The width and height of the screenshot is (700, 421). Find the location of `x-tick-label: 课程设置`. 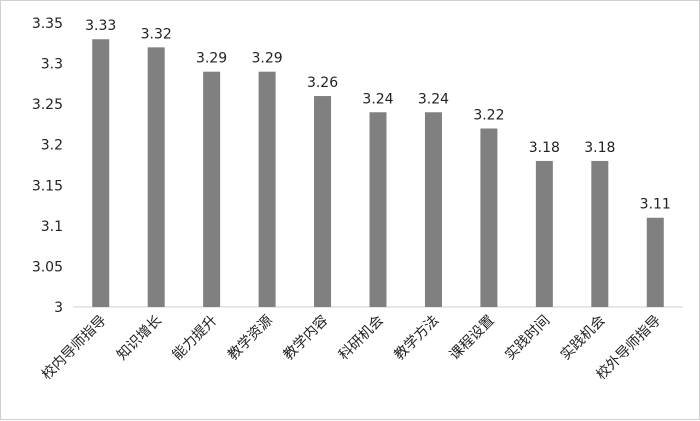

x-tick-label: 课程设置 is located at coordinates (472, 338).